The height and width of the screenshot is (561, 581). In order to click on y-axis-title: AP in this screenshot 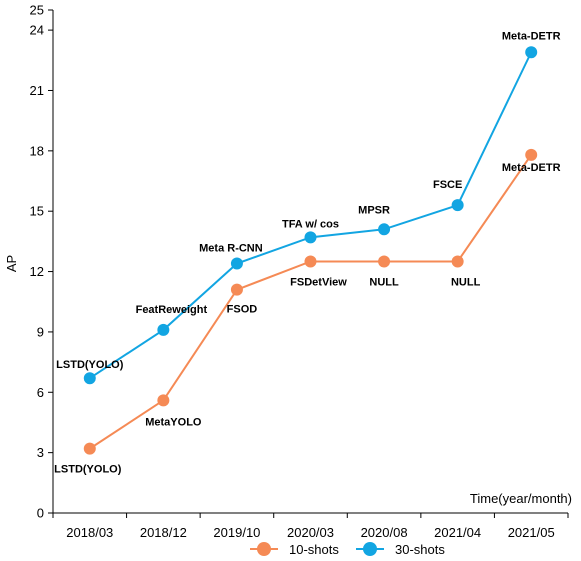, I will do `click(11, 263)`.